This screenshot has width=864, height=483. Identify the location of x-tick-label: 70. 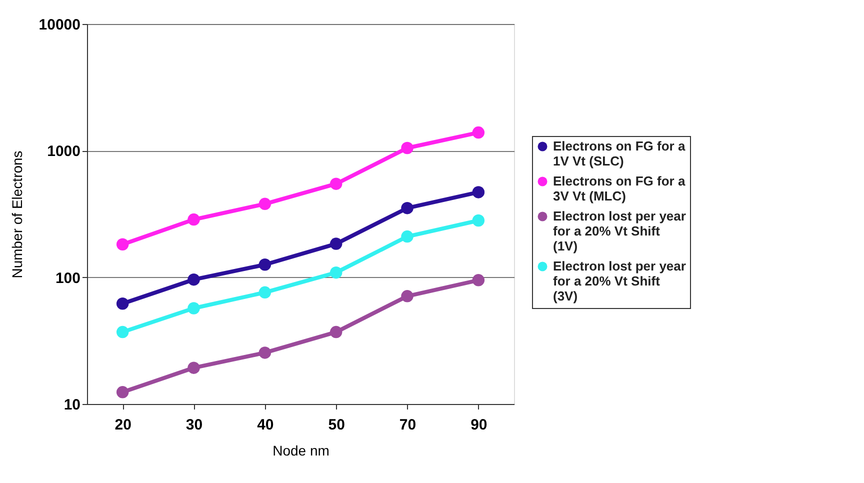
(407, 425).